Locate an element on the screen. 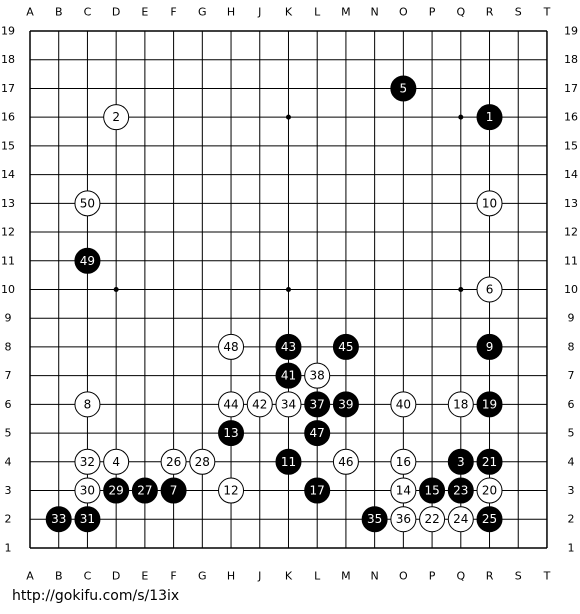  move-number: 32 is located at coordinates (87, 462).